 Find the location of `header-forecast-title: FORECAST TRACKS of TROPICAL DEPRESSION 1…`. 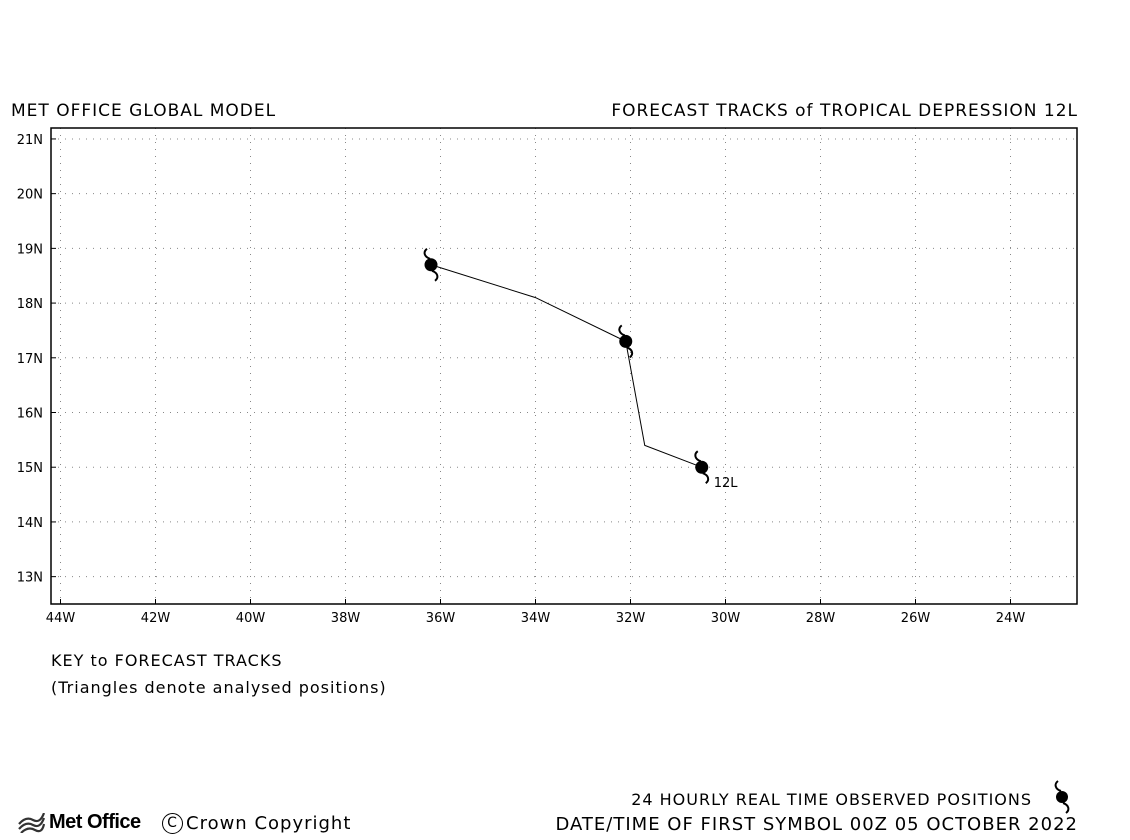

header-forecast-title: FORECAST TRACKS of TROPICAL DEPRESSION 1… is located at coordinates (844, 111).